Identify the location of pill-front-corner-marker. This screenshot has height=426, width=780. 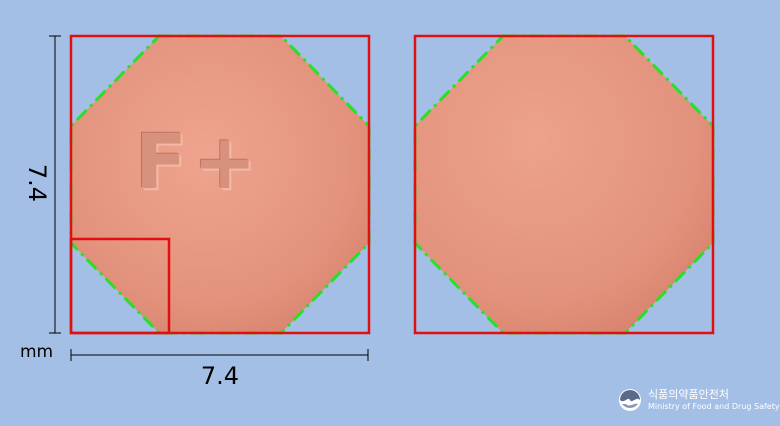
(120, 286).